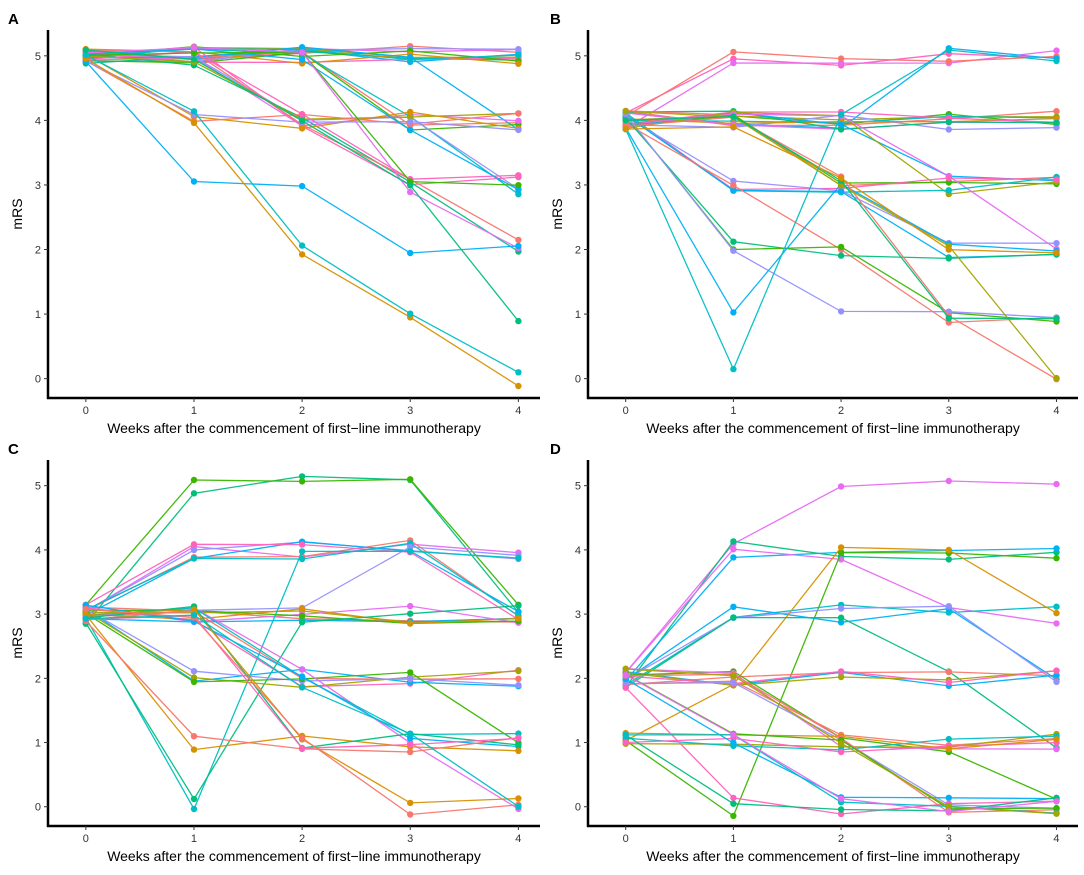 This screenshot has width=1084, height=875. What do you see at coordinates (626, 839) in the screenshot?
I see `x-tick-label: 0` at bounding box center [626, 839].